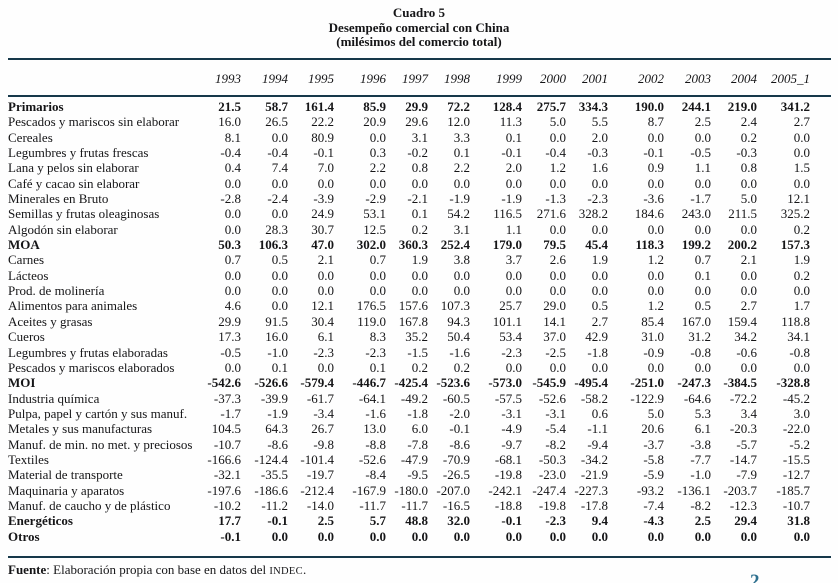 Image resolution: width=838 pixels, height=583 pixels. Describe the element at coordinates (555, 429) in the screenshot. I see `value-cell: -5.4` at that location.